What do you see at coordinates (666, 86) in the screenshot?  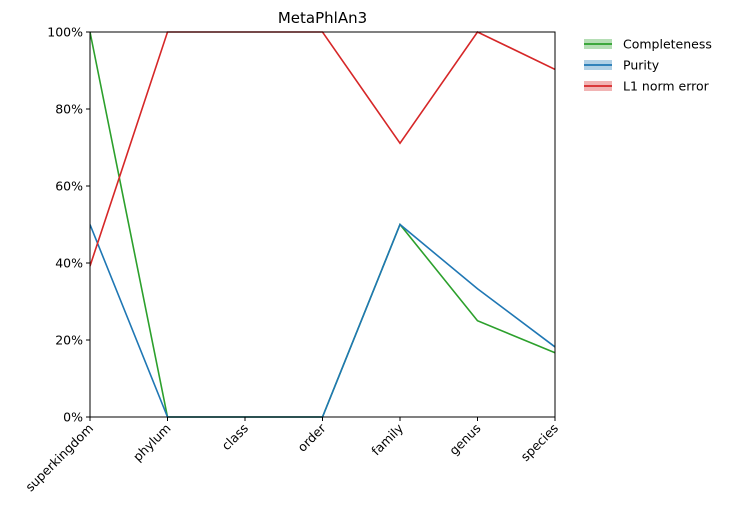 I see `legend-label-l1-norm-error: L1 norm error` at bounding box center [666, 86].